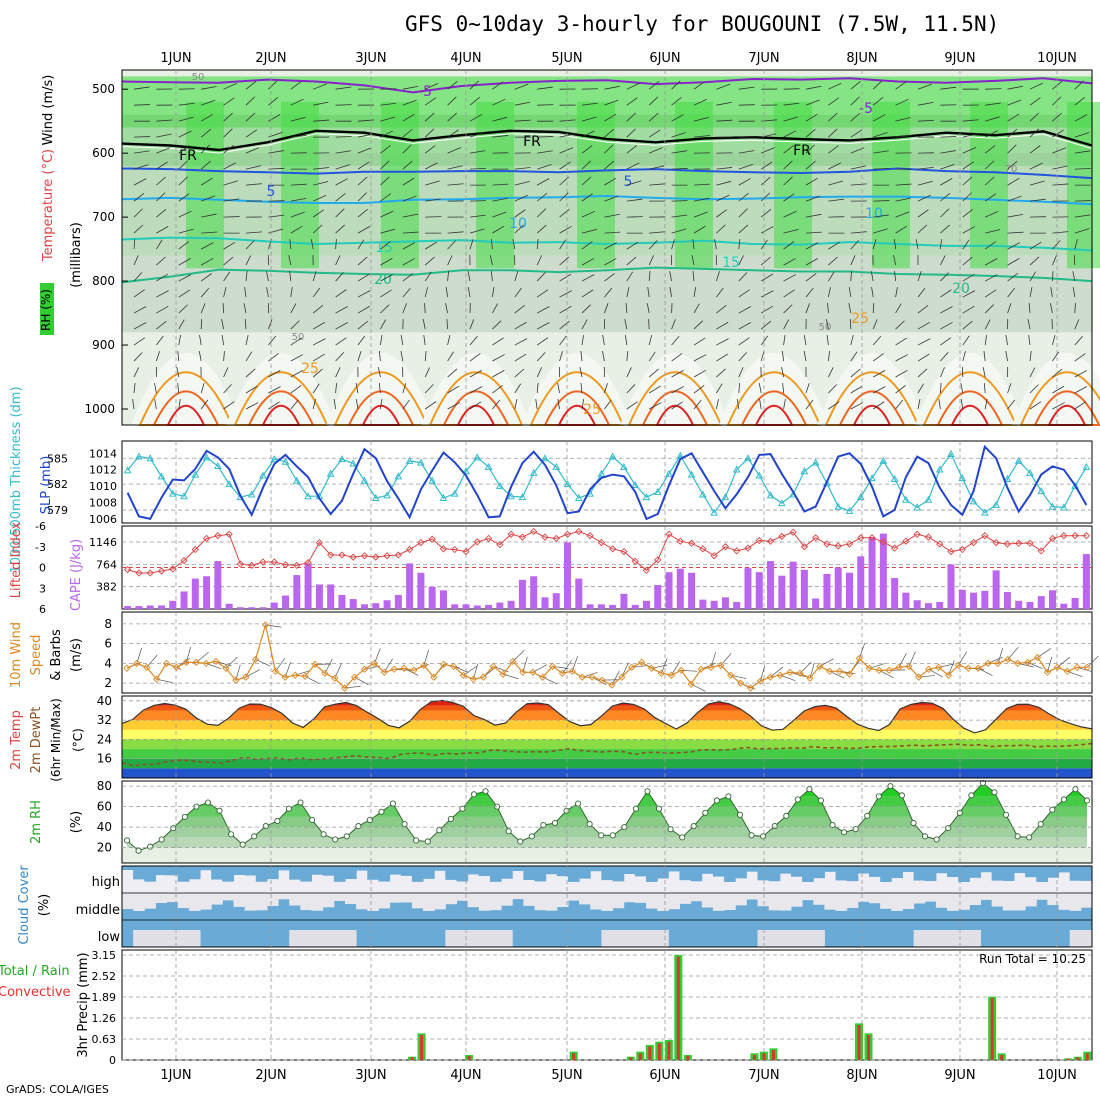 This screenshot has height=1104, width=1100. Describe the element at coordinates (465, 1075) in the screenshot. I see `xtick-bottom-4JUN: 4JUN` at that location.